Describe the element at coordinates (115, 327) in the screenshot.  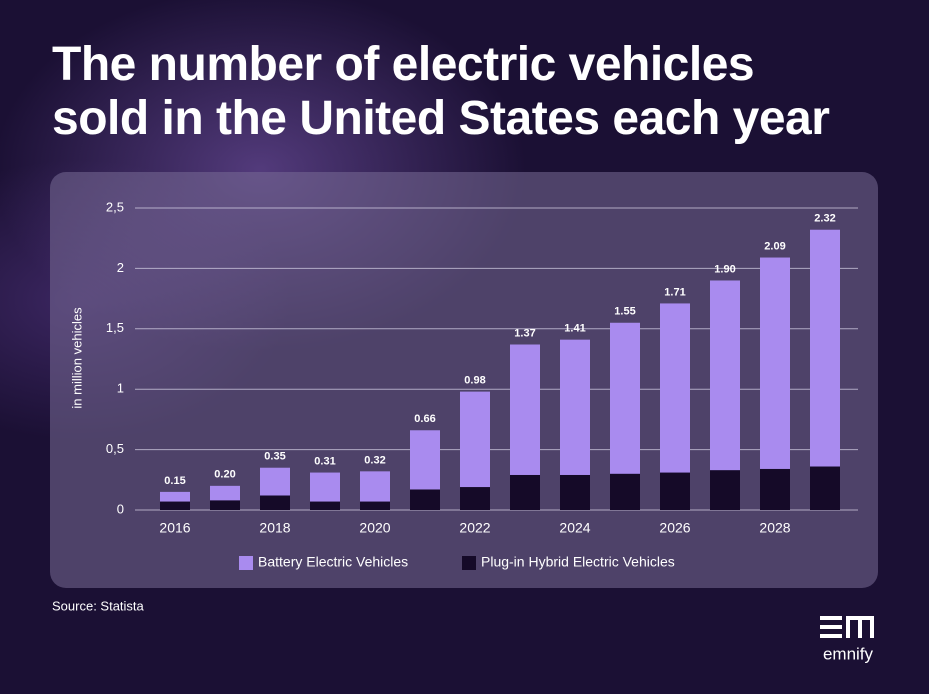
I see `y-tick-label: 1,5` at that location.